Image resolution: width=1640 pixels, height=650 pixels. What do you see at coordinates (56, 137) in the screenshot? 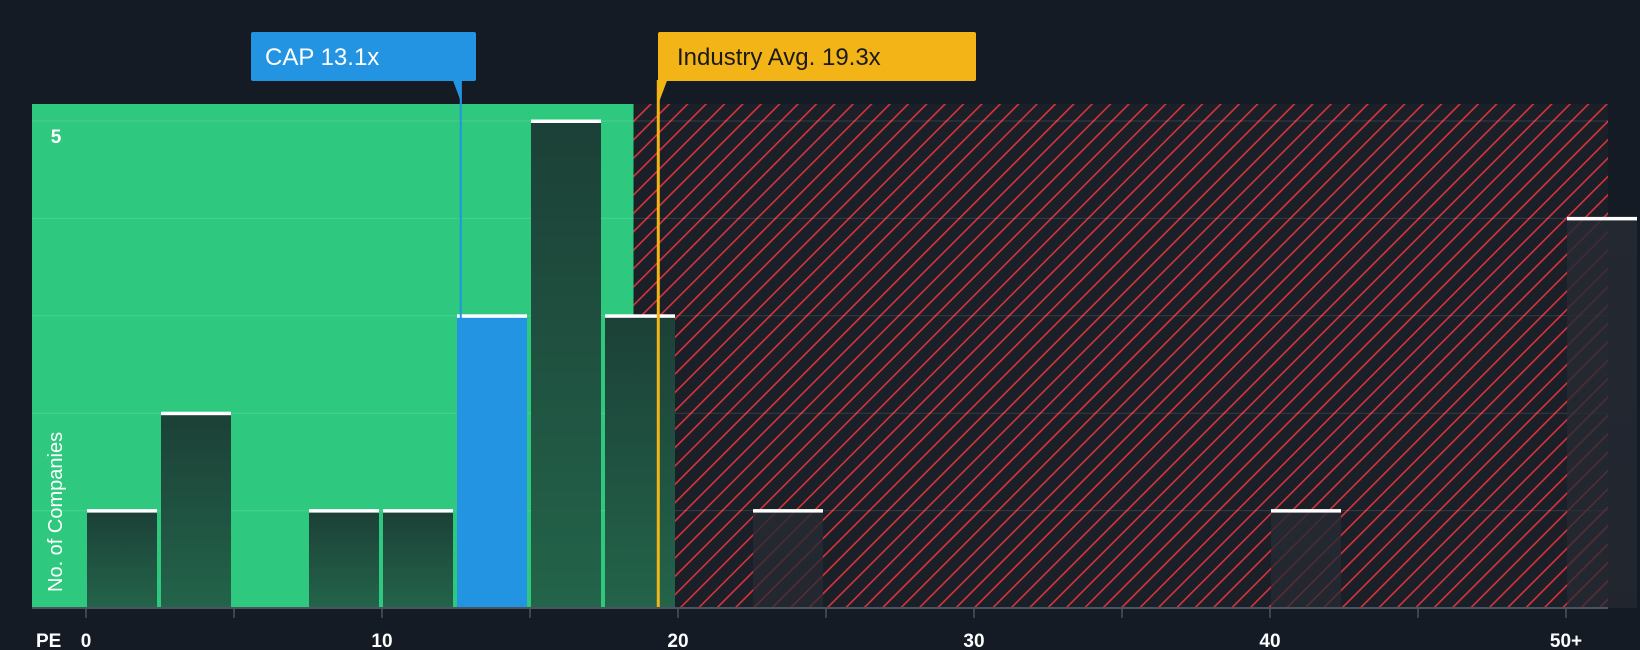
I see `y-tick-label-5: 5` at bounding box center [56, 137].